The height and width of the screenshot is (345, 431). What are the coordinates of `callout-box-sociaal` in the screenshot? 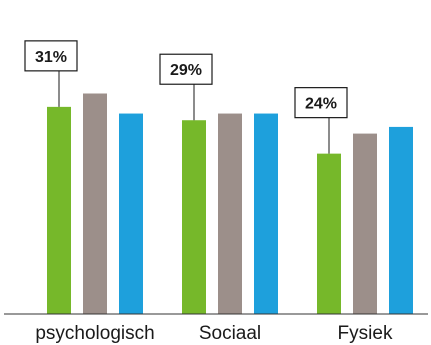 It's located at (186, 69).